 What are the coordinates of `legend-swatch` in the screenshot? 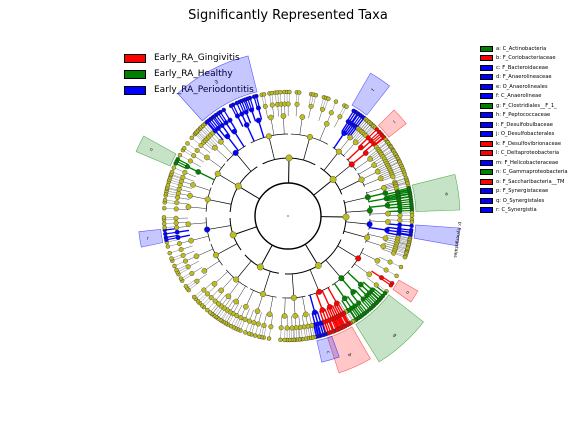 It's located at (135, 58).